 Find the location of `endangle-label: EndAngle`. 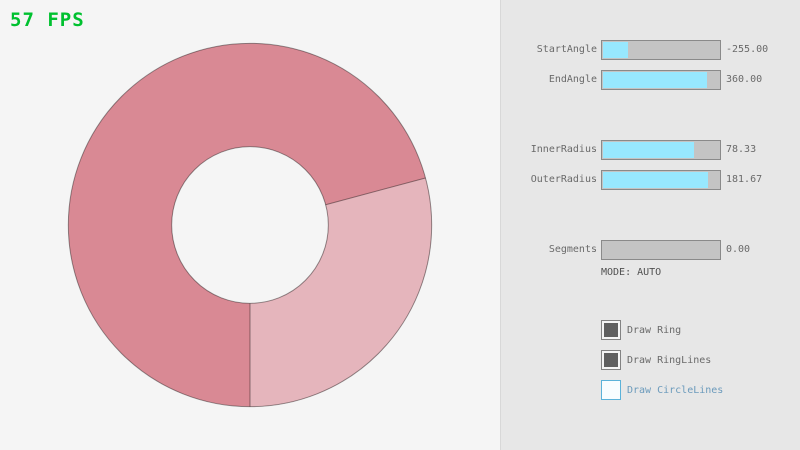

endangle-label: EndAngle is located at coordinates (572, 79).